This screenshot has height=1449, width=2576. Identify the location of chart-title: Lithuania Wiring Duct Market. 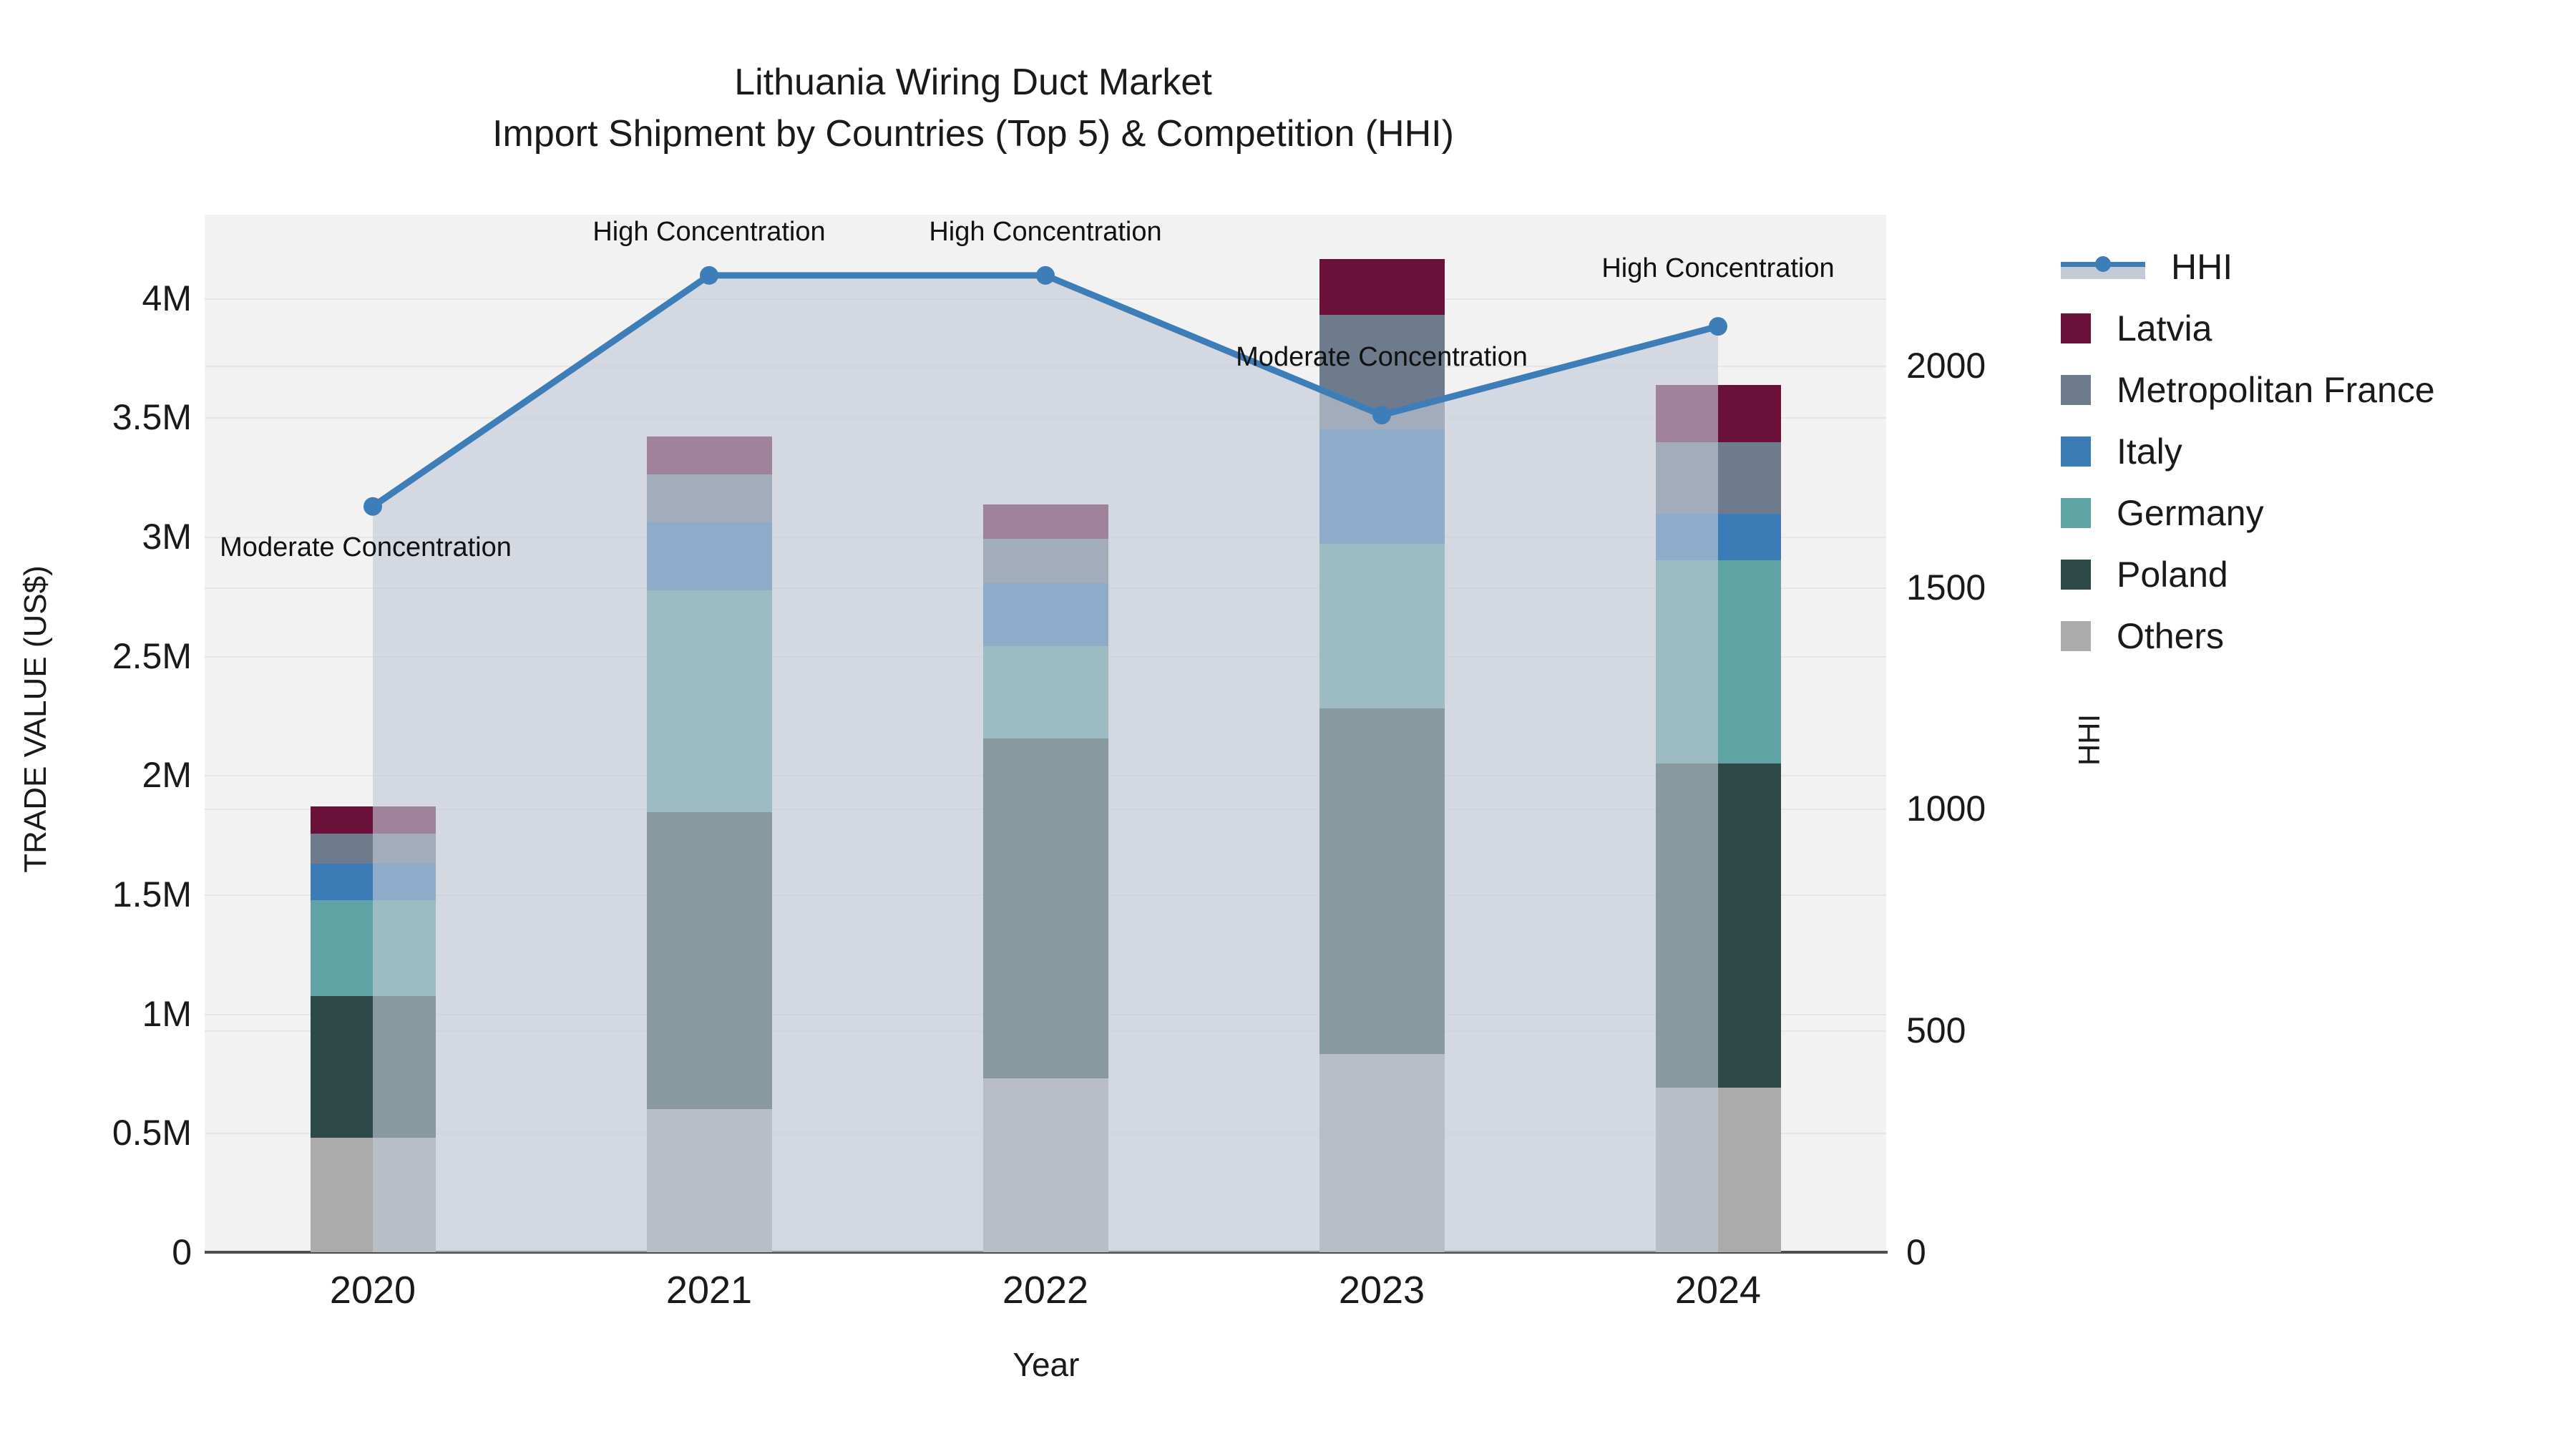
(973, 82).